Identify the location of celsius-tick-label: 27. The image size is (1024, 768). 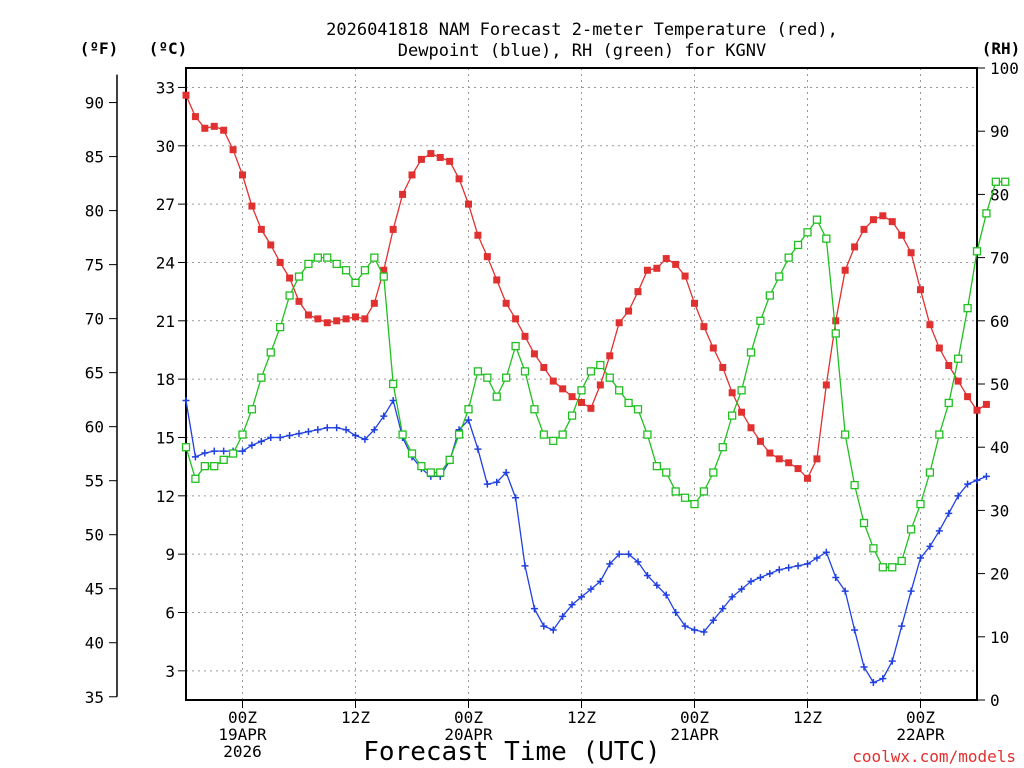
(165, 204).